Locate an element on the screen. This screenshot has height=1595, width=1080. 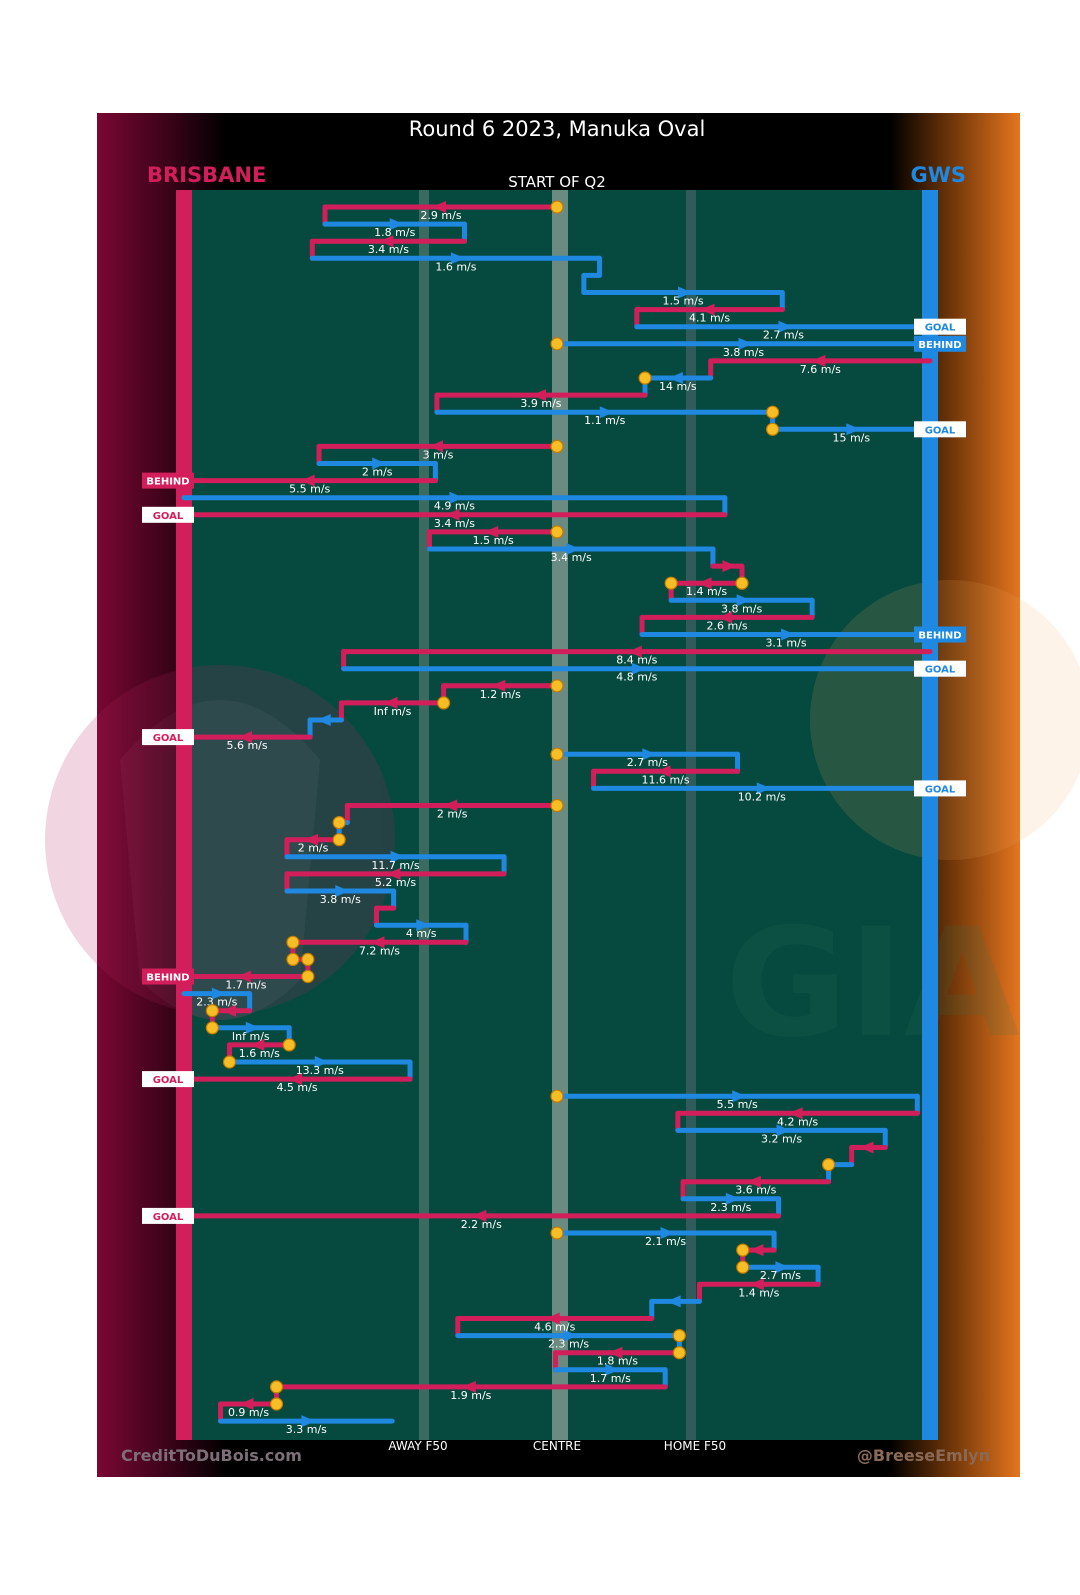
speed-label: 4 m/s is located at coordinates (421, 933).